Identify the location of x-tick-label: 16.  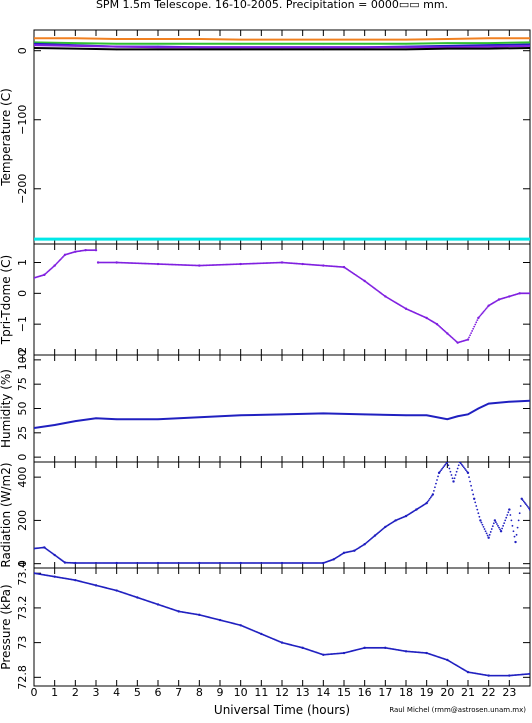
(365, 692).